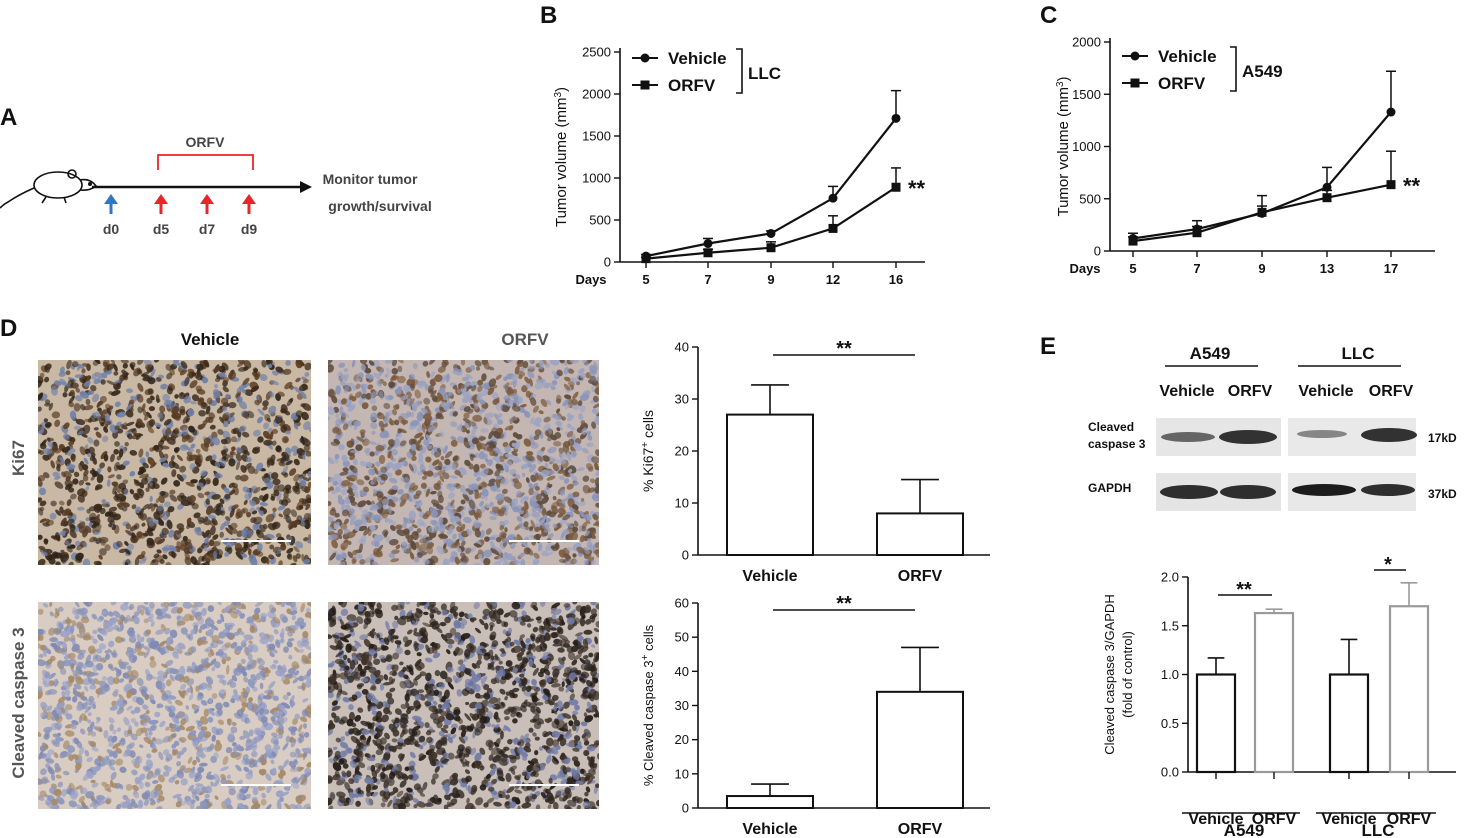 This screenshot has height=838, width=1466. What do you see at coordinates (1262, 71) in the screenshot?
I see `legend-group-label: A549` at bounding box center [1262, 71].